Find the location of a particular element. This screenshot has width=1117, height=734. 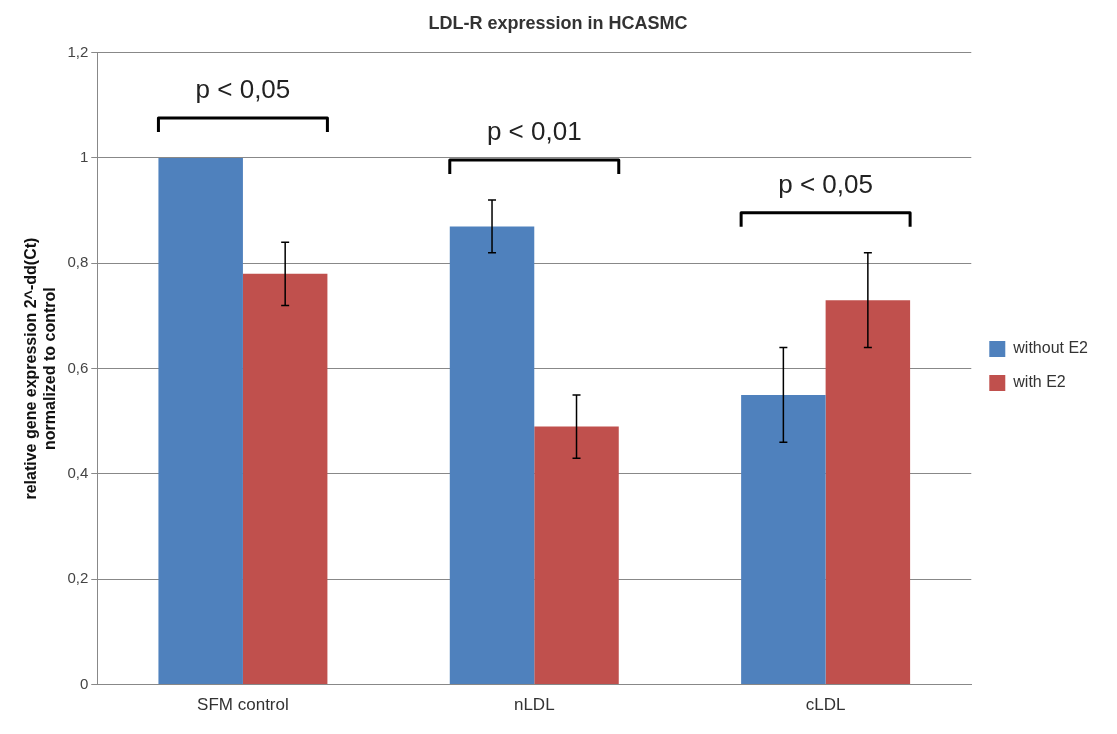

annotation: p < 0,01 is located at coordinates (534, 131).